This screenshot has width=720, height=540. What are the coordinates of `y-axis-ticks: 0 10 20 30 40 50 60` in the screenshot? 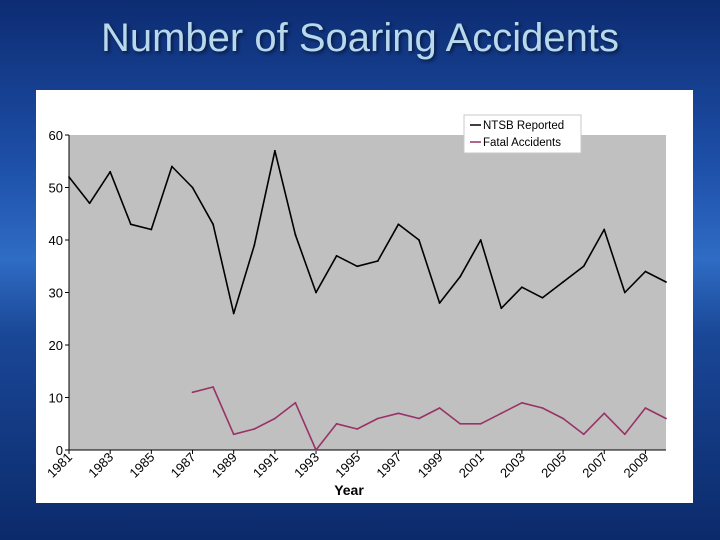 It's located at (59, 293).